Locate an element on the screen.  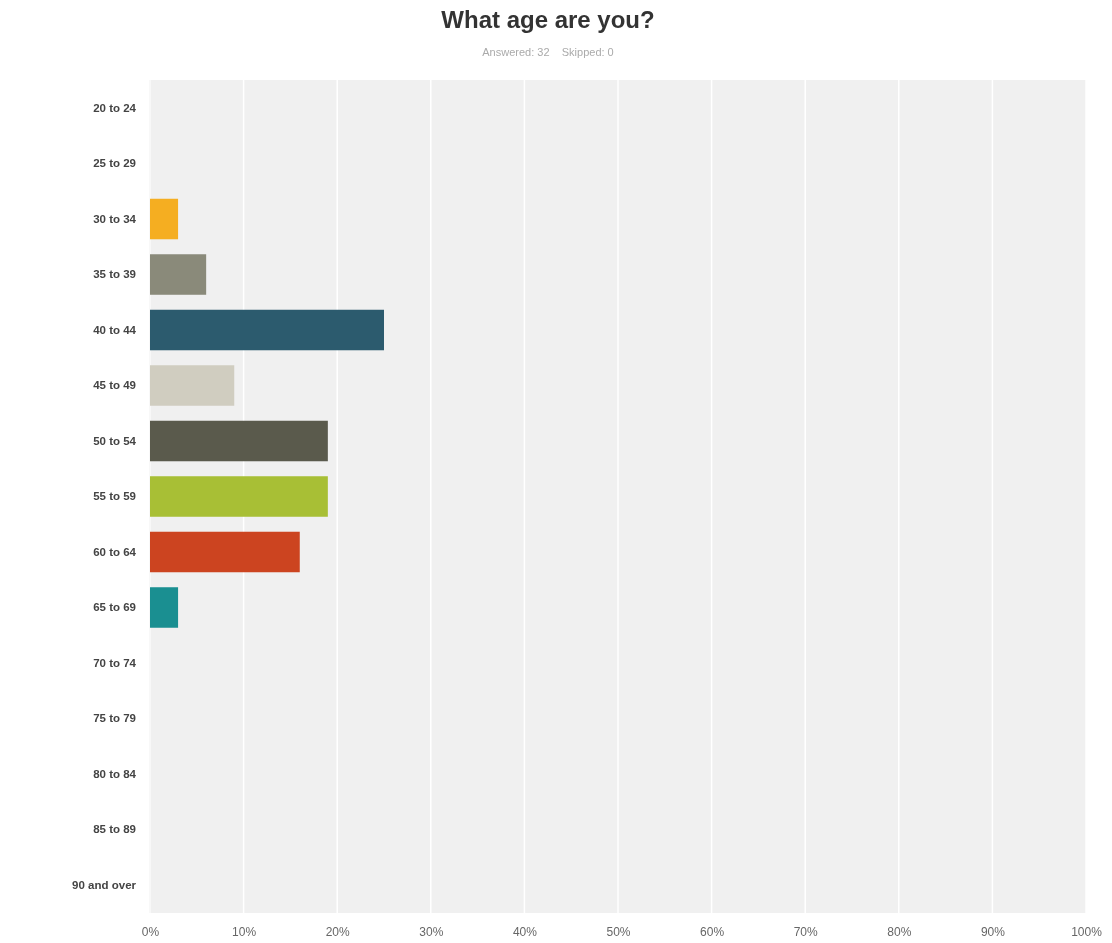
y-tick-label: 30 to 34 is located at coordinates (115, 218).